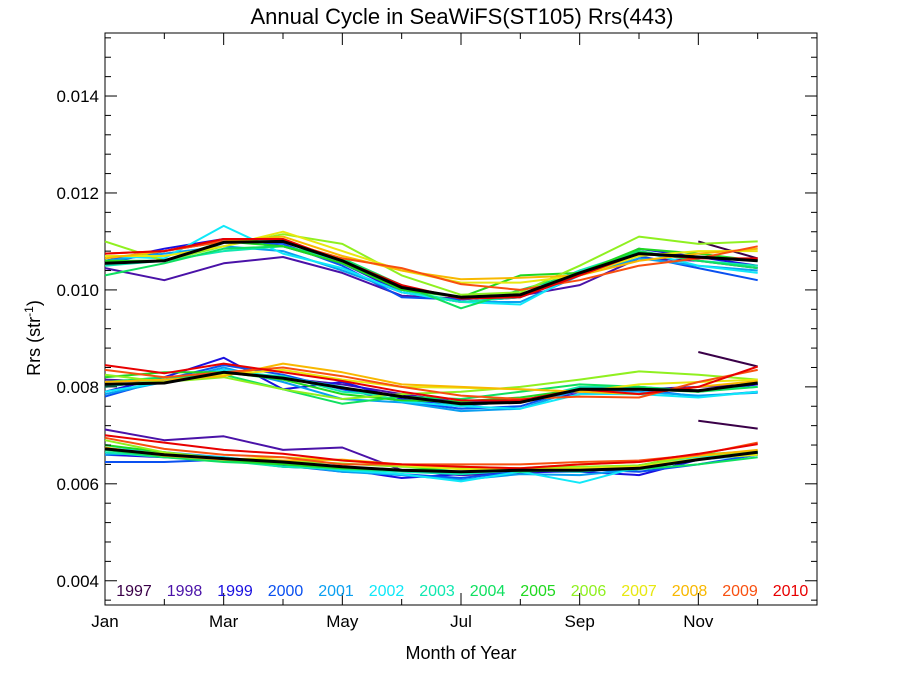 The width and height of the screenshot is (900, 675). I want to click on y-tick-label: 0.012, so click(77, 193).